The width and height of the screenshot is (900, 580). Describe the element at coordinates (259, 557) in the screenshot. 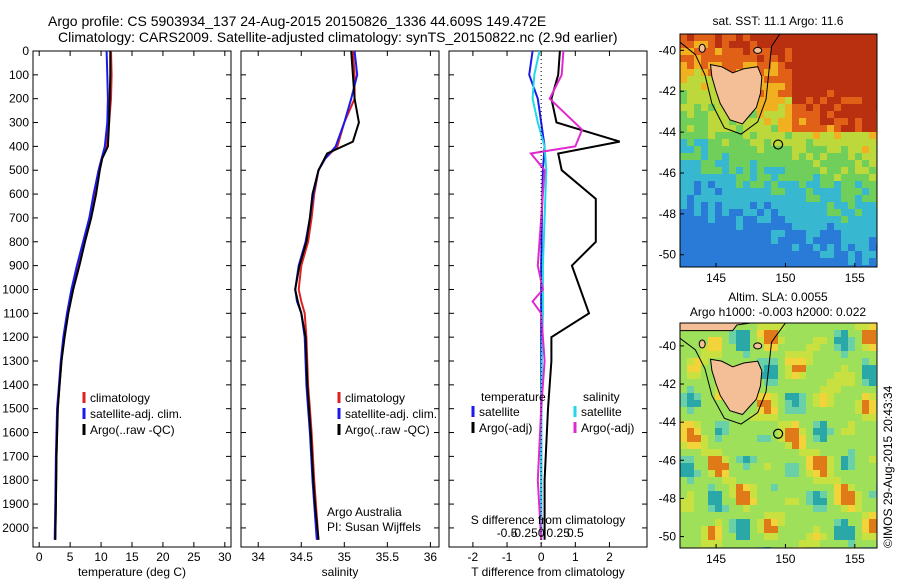

I see `x-tick-label: 34` at that location.